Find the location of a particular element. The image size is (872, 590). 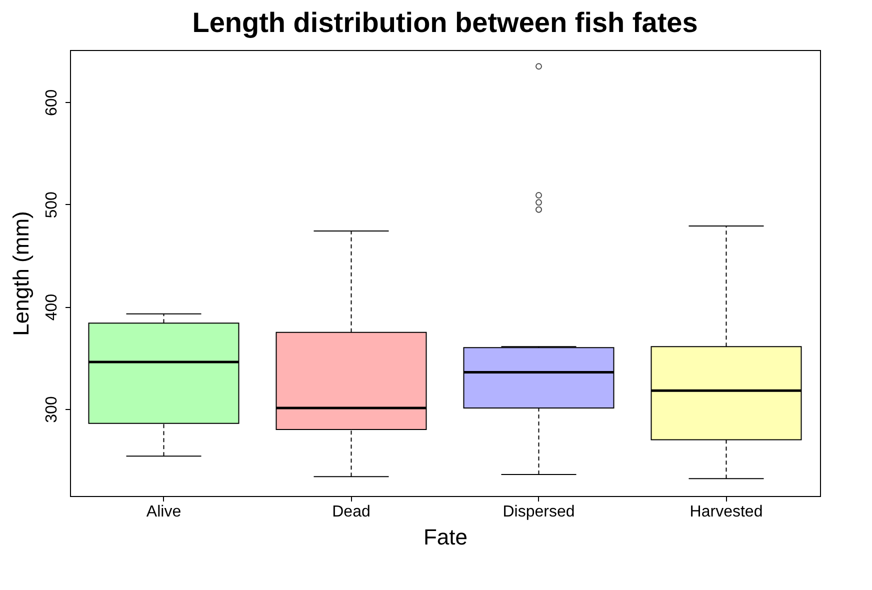

y-tick-label: 600 is located at coordinates (52, 102).